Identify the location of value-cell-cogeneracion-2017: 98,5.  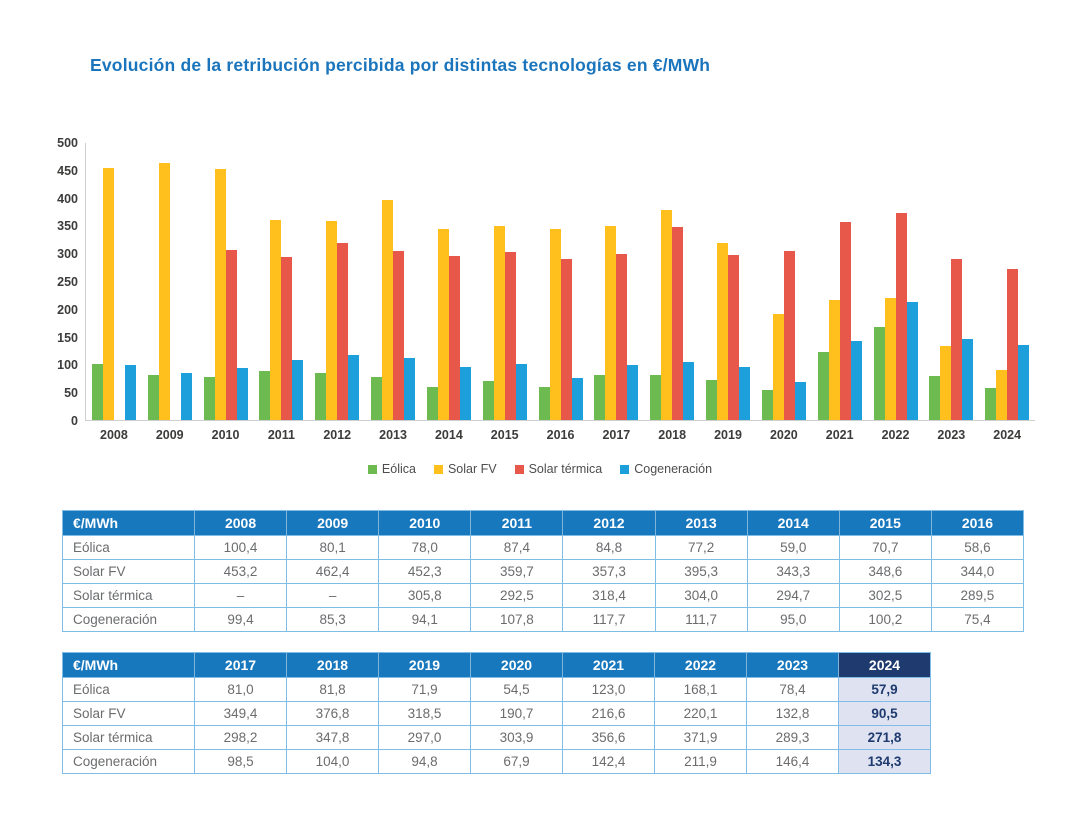
(241, 762).